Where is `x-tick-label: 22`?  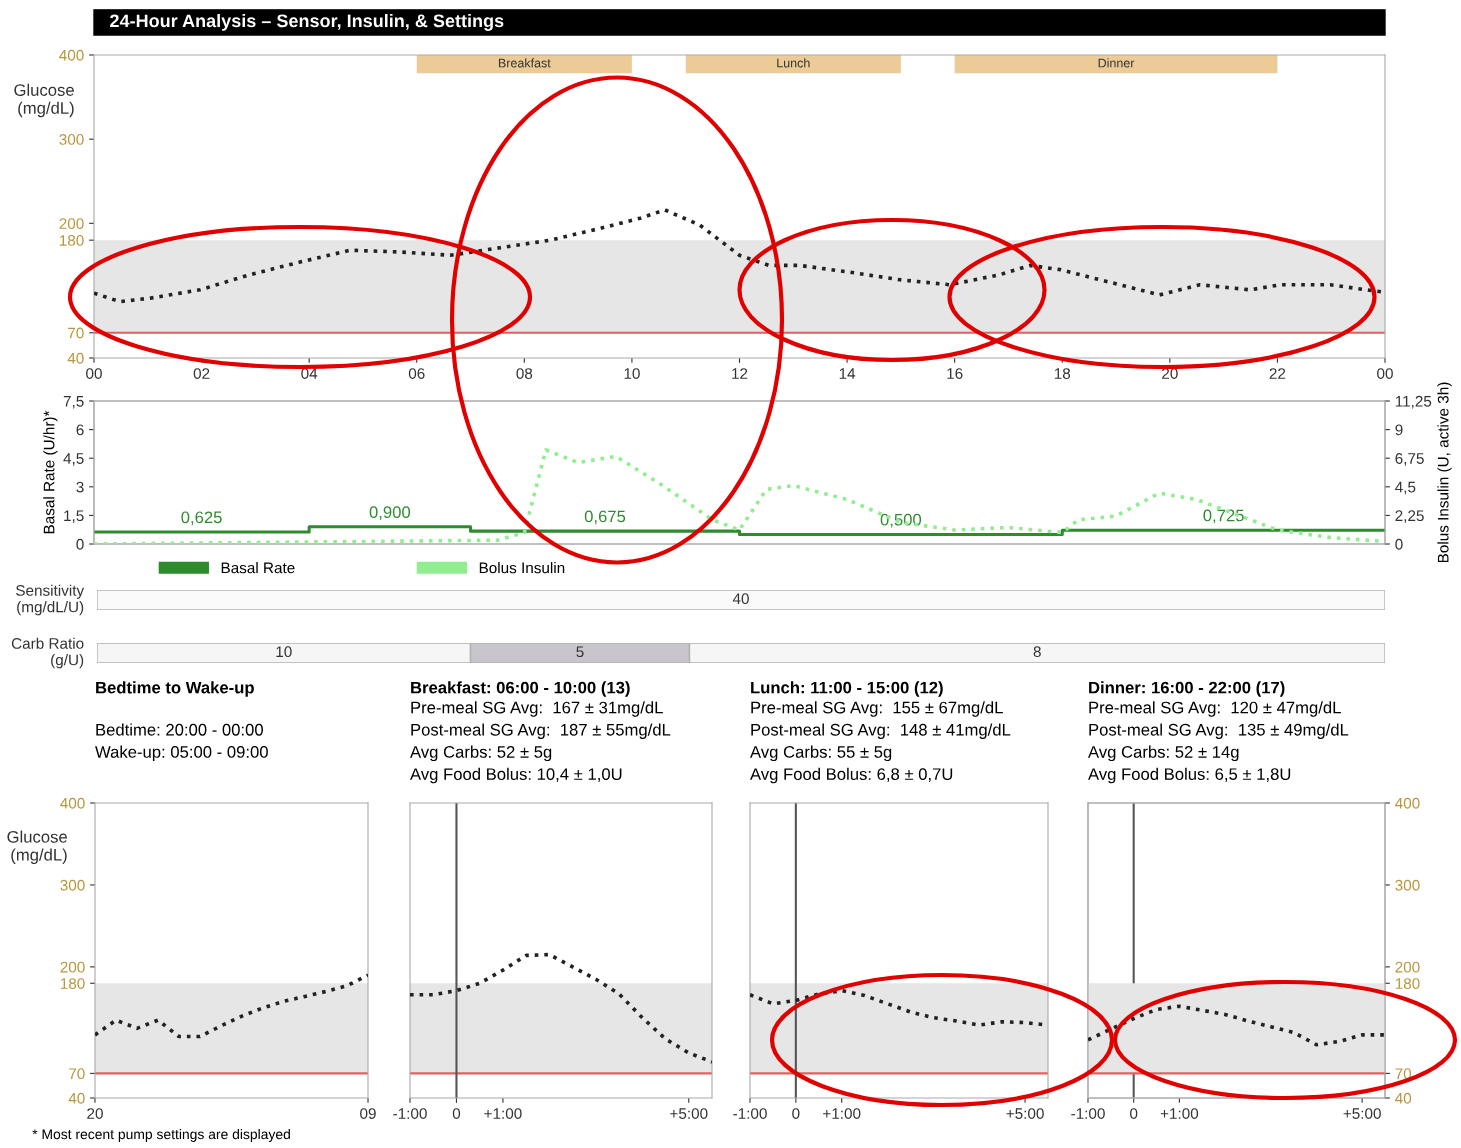
x-tick-label: 22 is located at coordinates (1277, 373).